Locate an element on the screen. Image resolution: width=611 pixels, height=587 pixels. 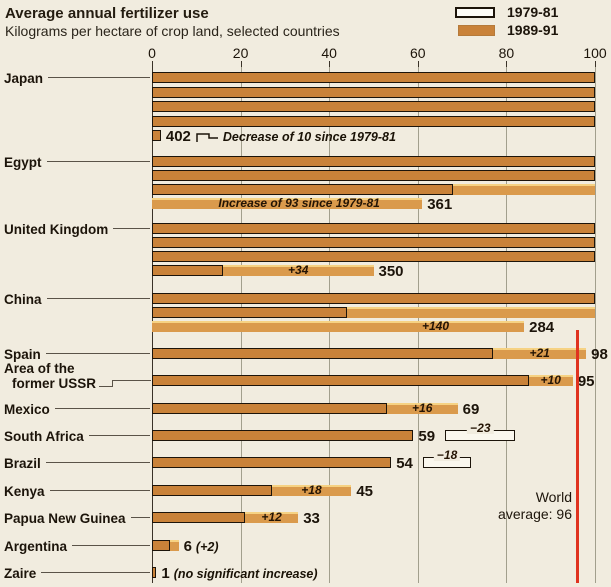
value-label: 1 is located at coordinates (165, 573).